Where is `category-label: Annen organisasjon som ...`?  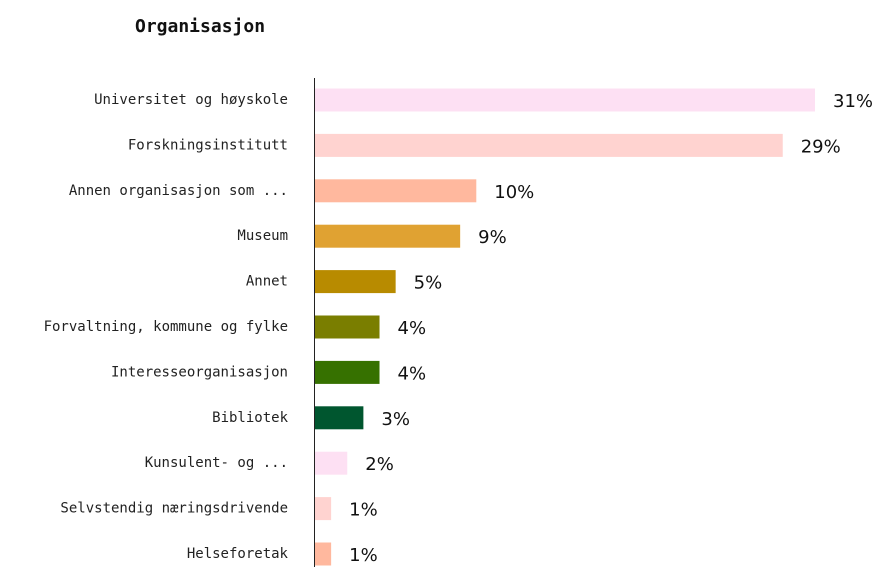 category-label: Annen organisasjon som ... is located at coordinates (178, 191).